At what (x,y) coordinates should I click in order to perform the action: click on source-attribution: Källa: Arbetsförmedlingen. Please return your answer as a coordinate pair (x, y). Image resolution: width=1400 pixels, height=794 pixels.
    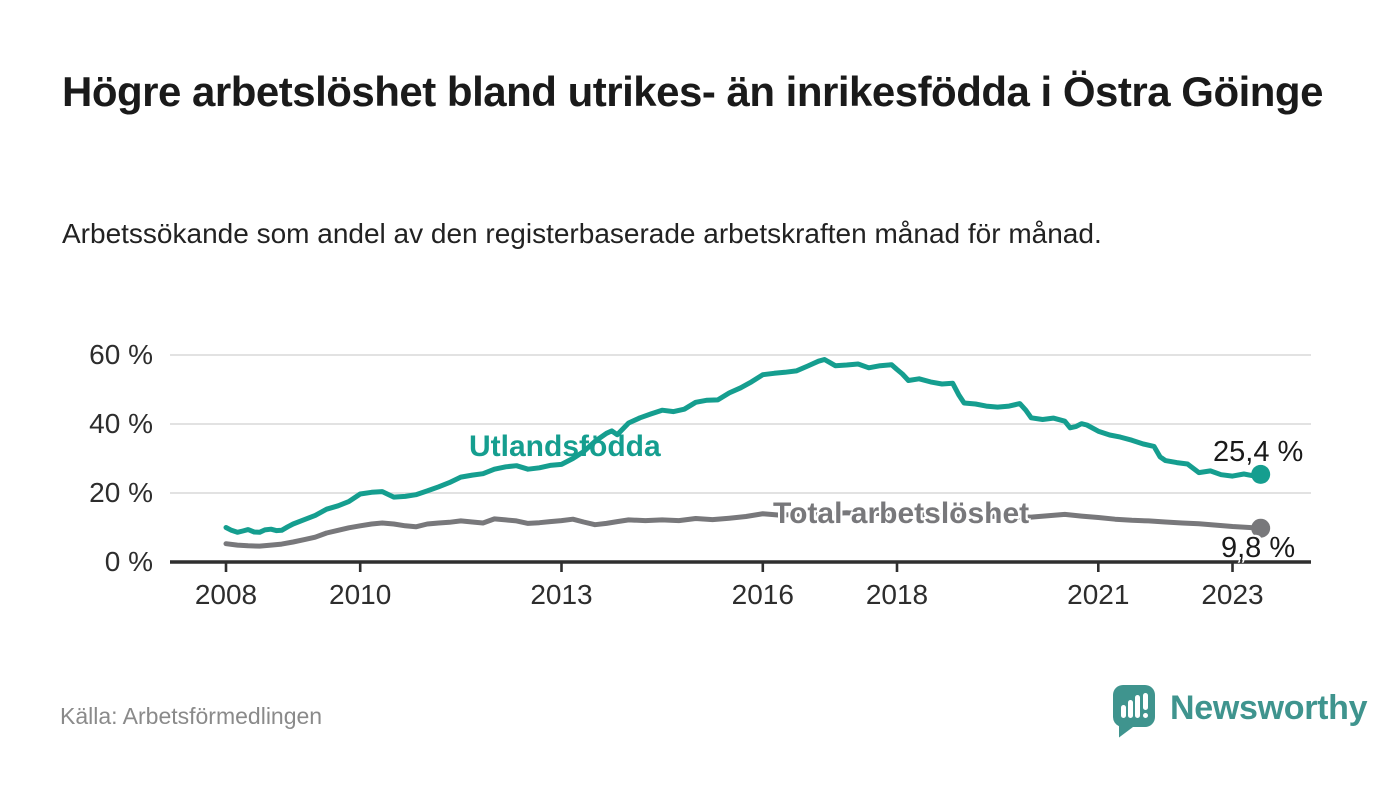
    Looking at the image, I should click on (191, 716).